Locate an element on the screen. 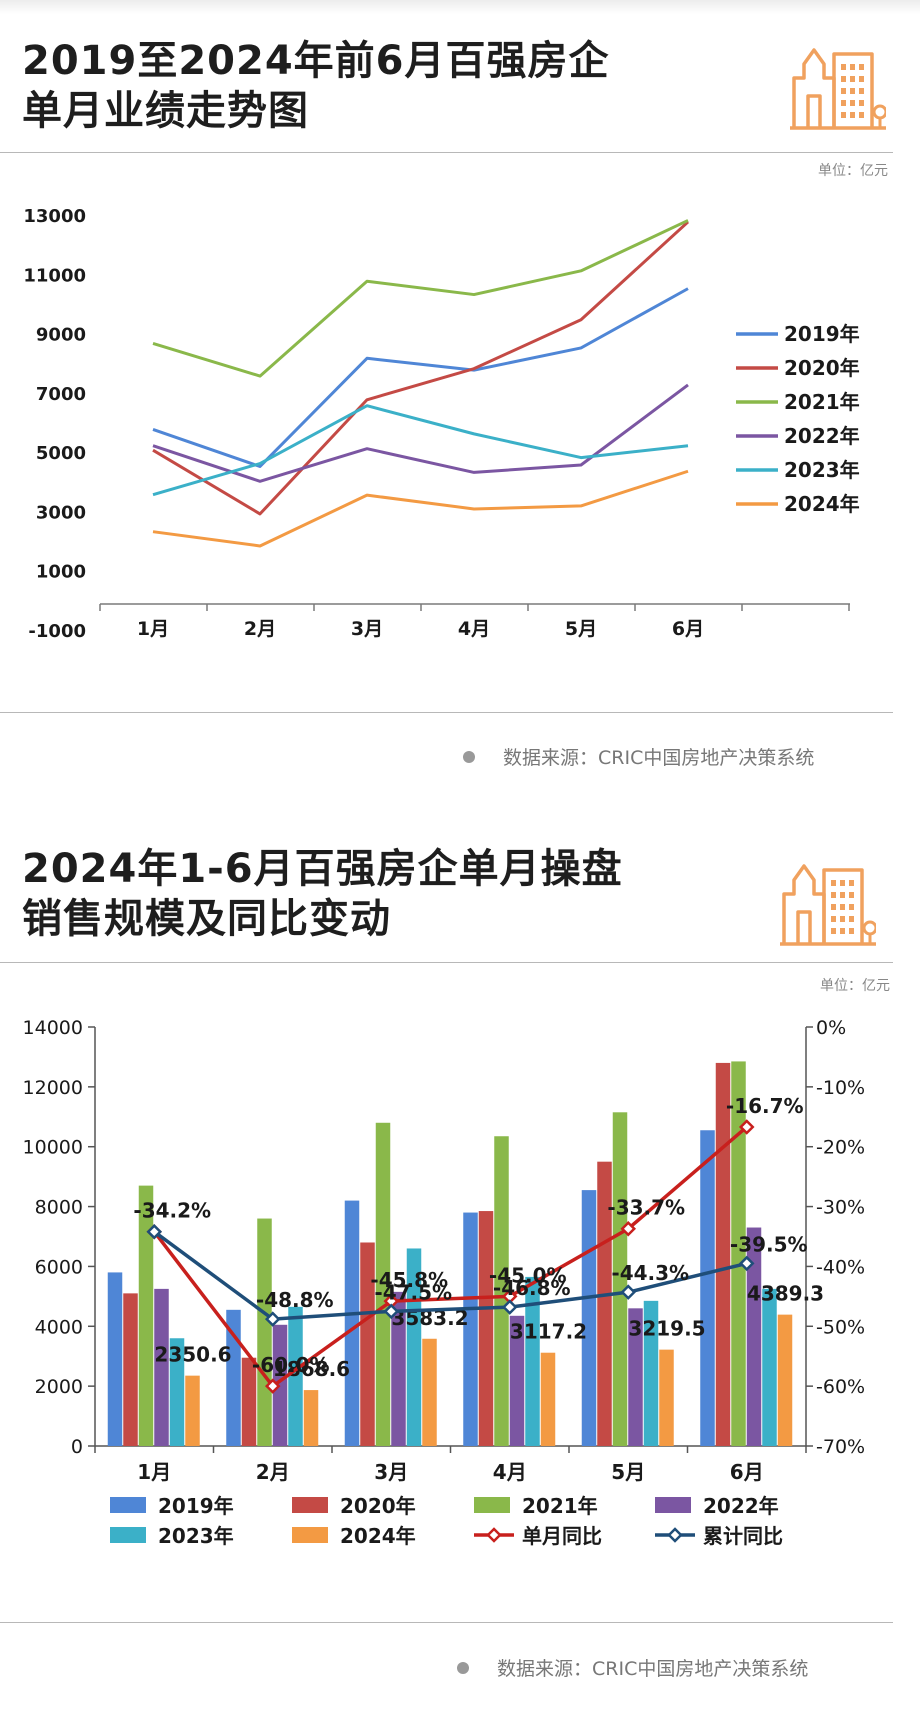 This screenshot has width=920, height=1716. chart1-bottom-divider is located at coordinates (446, 712).